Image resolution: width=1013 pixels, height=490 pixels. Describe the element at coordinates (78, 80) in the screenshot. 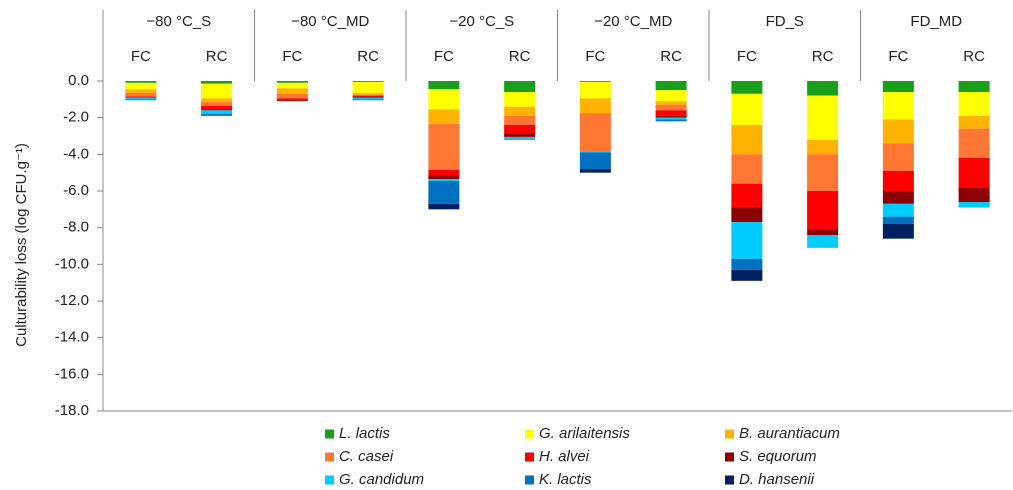

I see `y-tick-label: 0.0` at that location.